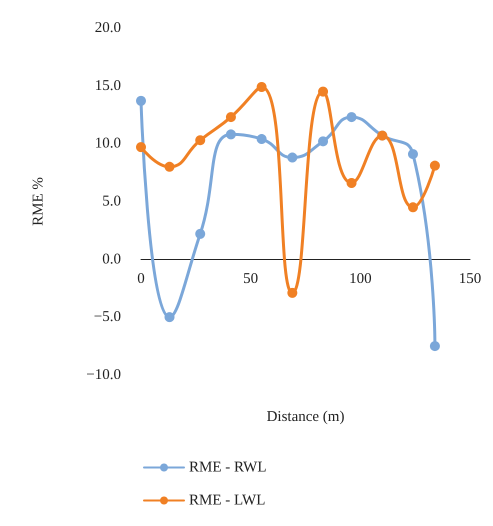 Image resolution: width=493 pixels, height=526 pixels. I want to click on y-tick-label: −10.0, so click(103, 375).